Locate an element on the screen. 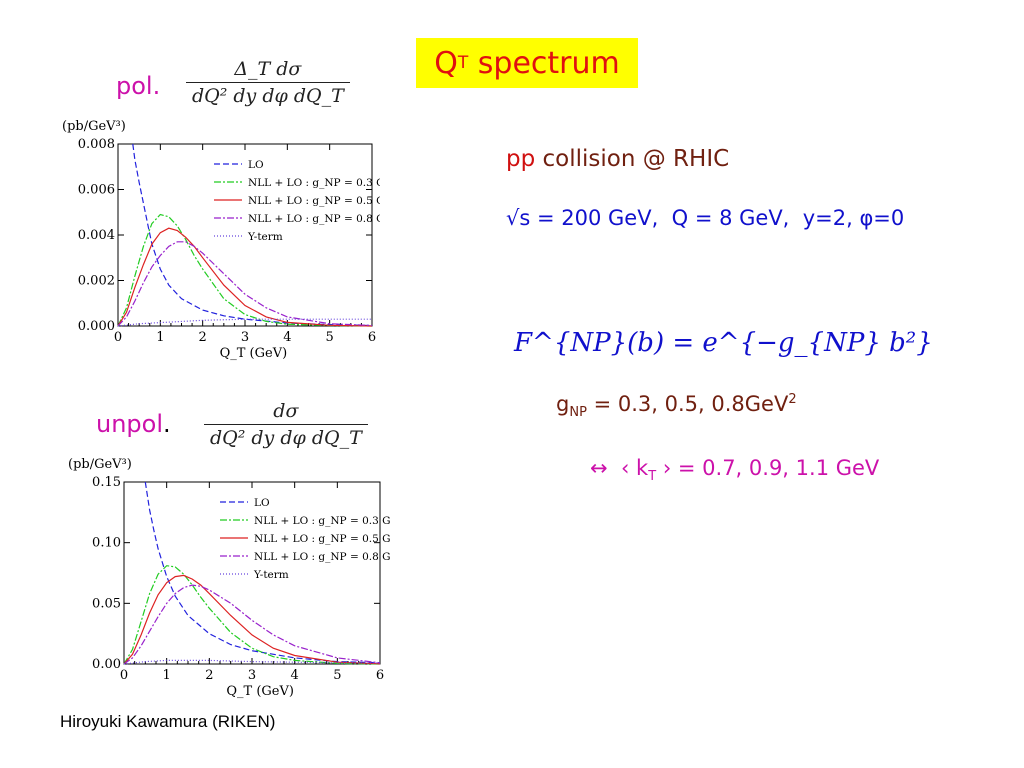 The width and height of the screenshot is (1024, 768). collision-pp: pp is located at coordinates (521, 159).